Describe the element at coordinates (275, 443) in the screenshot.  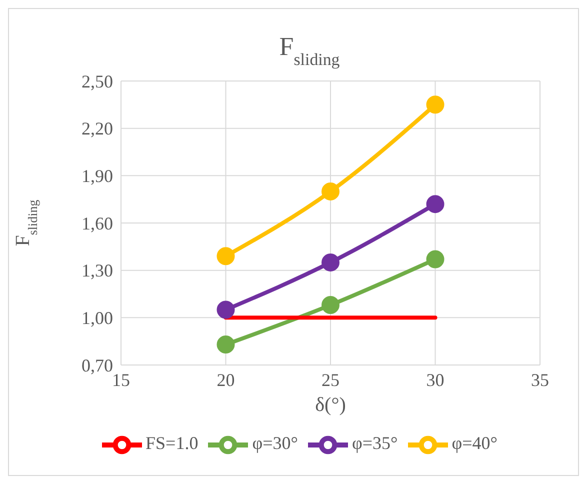
I see `legend-label: φ=30°` at that location.